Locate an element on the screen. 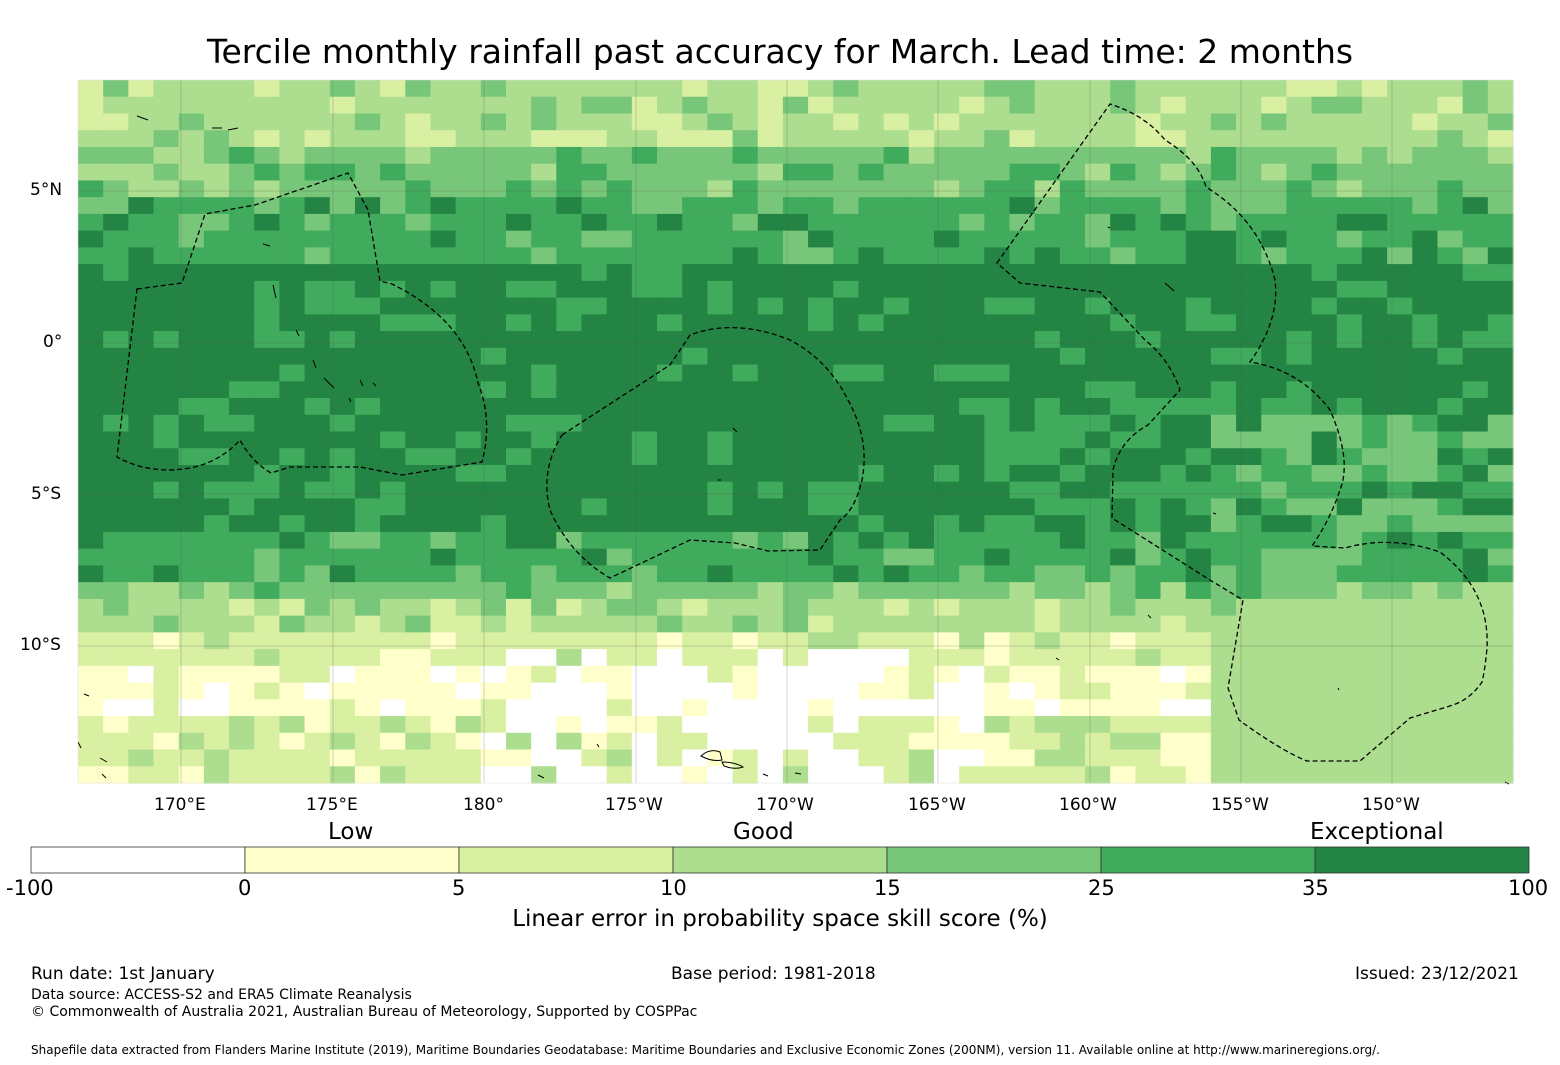 The image size is (1560, 1065). eez-boundary-tuvalu is located at coordinates (302, 324).